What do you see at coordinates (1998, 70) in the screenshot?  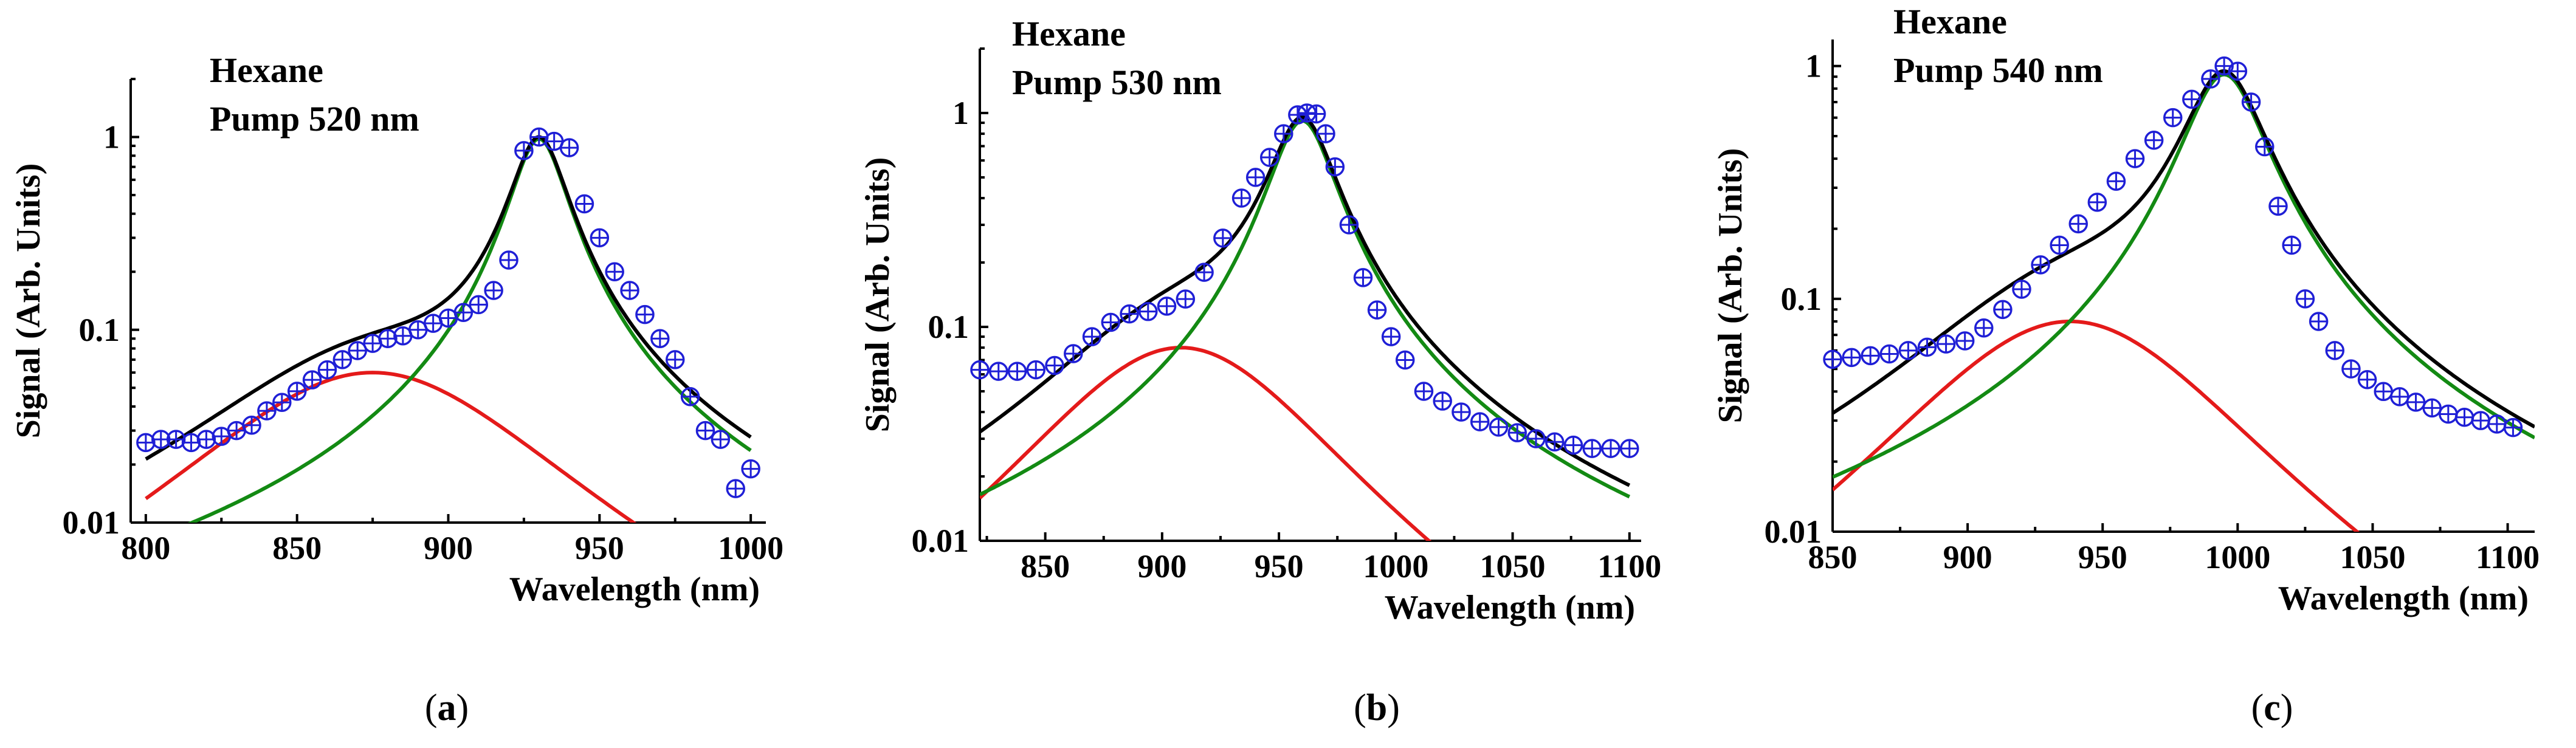 I see `annotation-line: Pump 540 nm` at bounding box center [1998, 70].